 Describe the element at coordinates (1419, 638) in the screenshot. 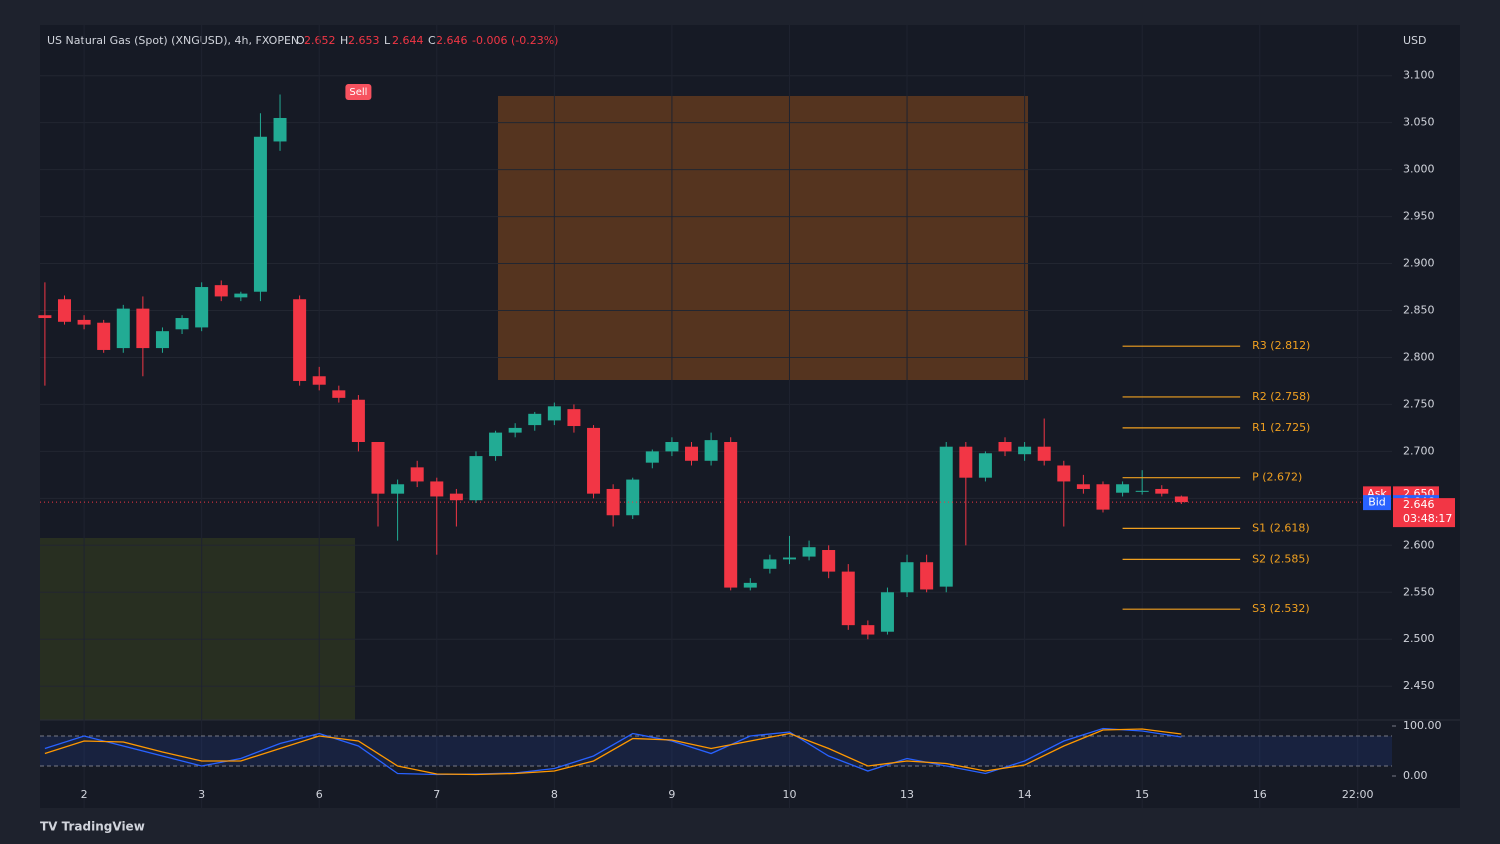

I see `y-tick-label: 2.500` at that location.